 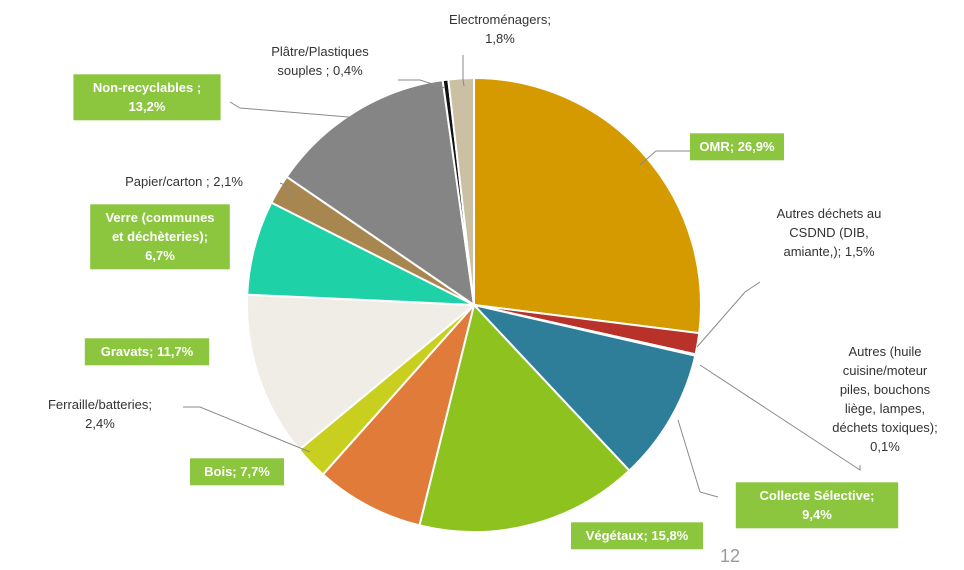 I want to click on pie-slice-omr, so click(x=587, y=205).